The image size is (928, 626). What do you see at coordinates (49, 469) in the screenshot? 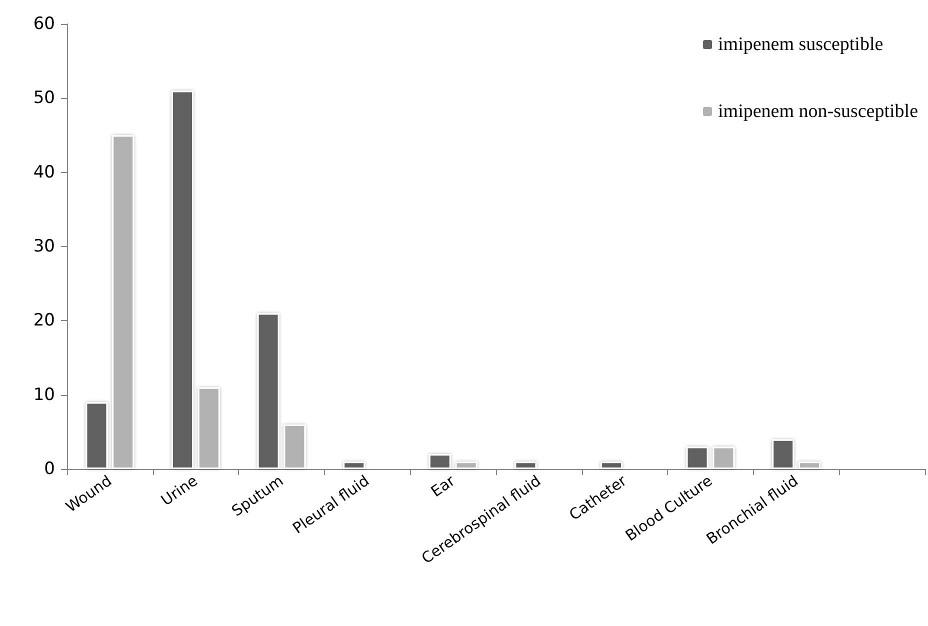
I see `y-tick-label: 0` at bounding box center [49, 469].